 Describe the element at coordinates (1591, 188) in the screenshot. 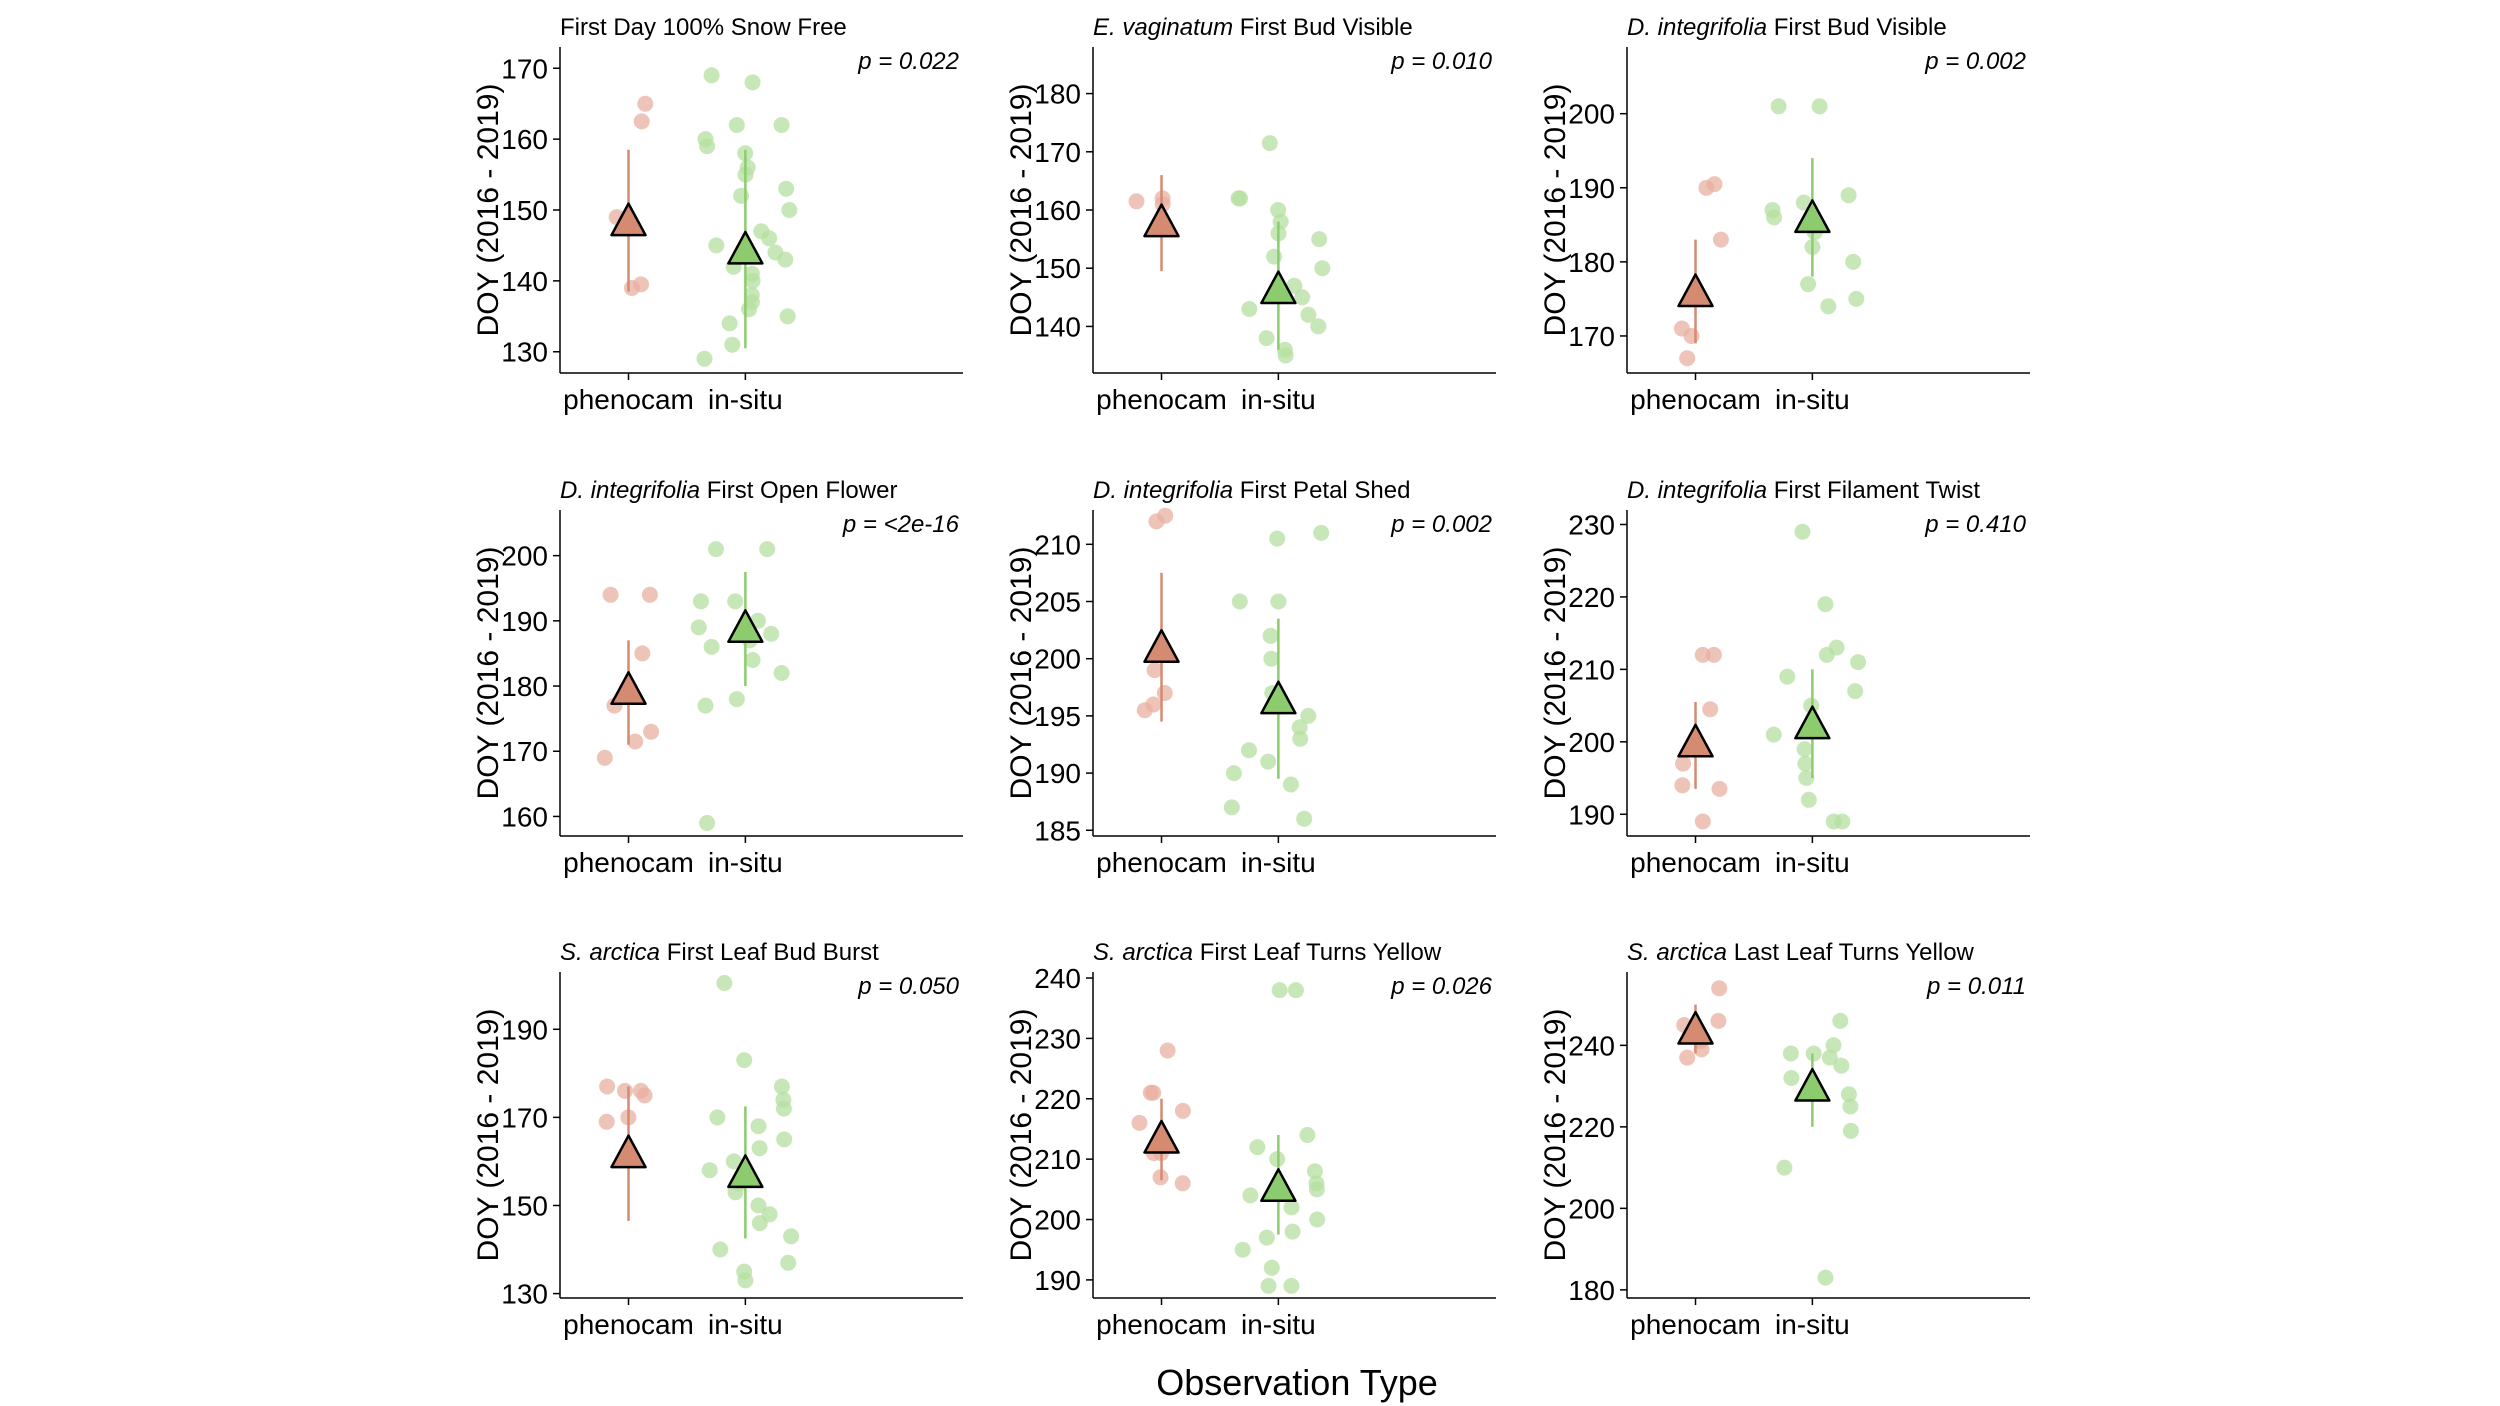

I see `y-tick-label: 190` at that location.